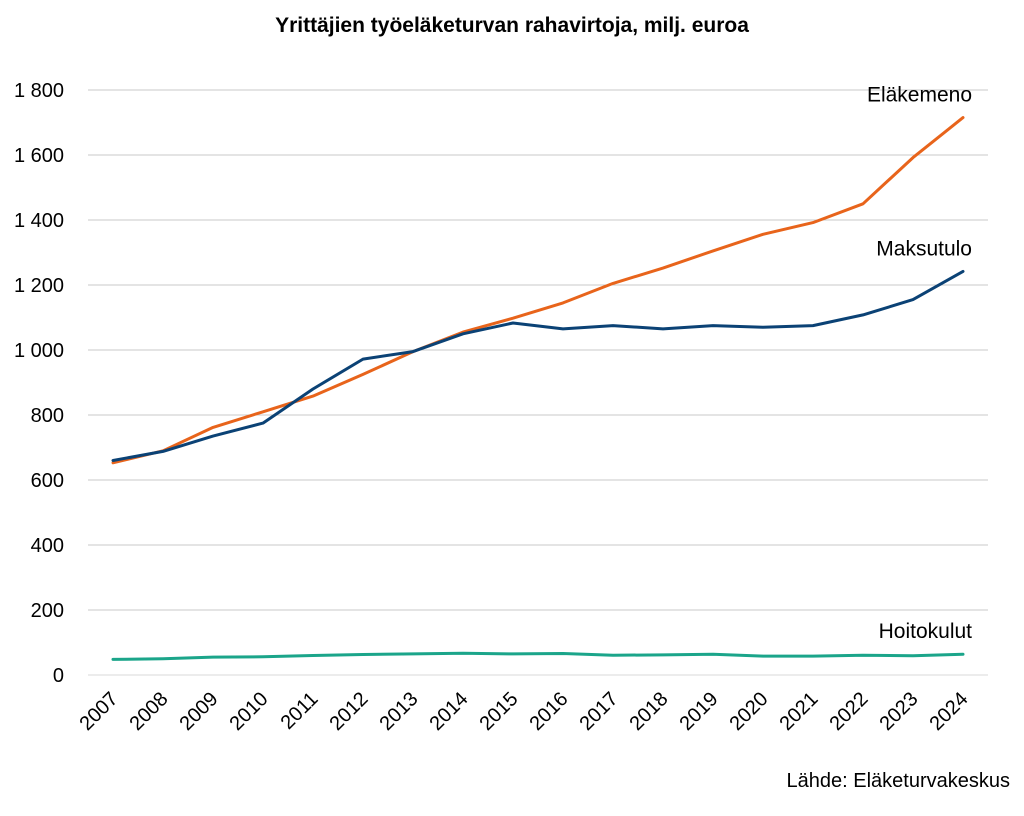 This screenshot has height=816, width=1024. I want to click on series-label: Eläkemeno, so click(919, 95).